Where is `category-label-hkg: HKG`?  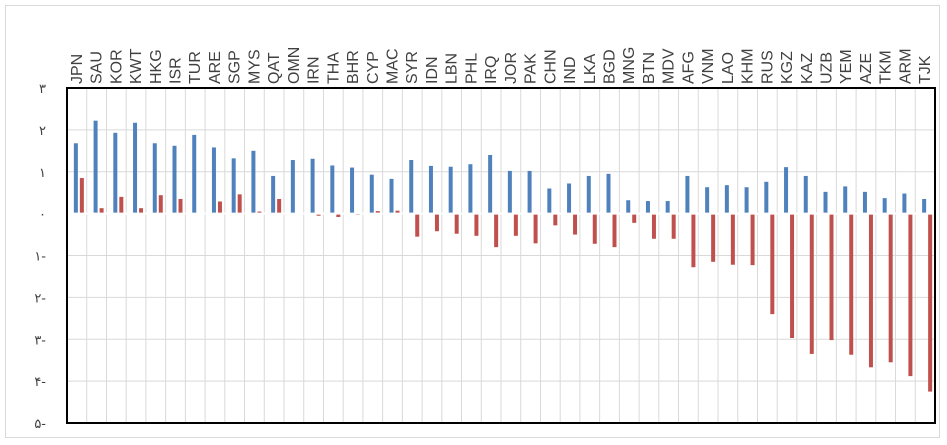
category-label-hkg: HKG is located at coordinates (156, 66).